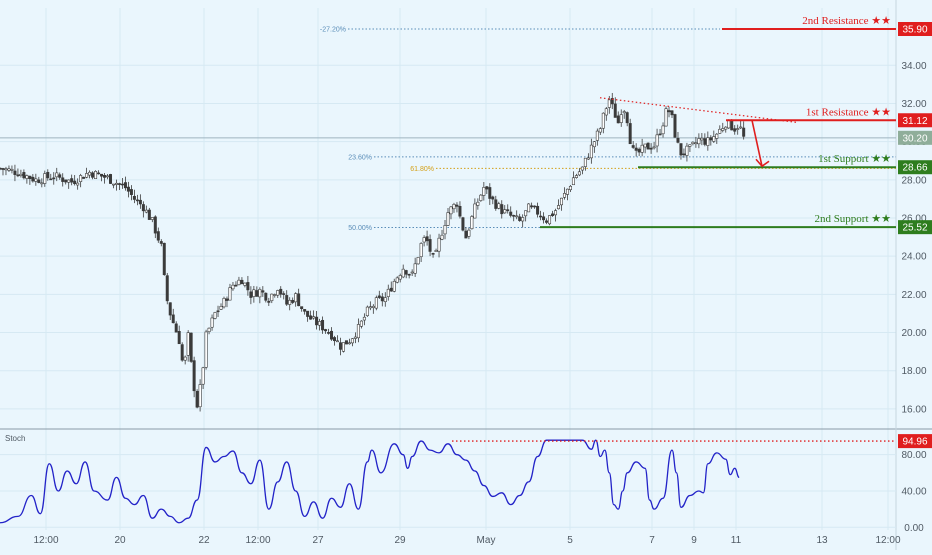  What do you see at coordinates (913, 371) in the screenshot?
I see `price-y-tick-label: 18.00` at bounding box center [913, 371].